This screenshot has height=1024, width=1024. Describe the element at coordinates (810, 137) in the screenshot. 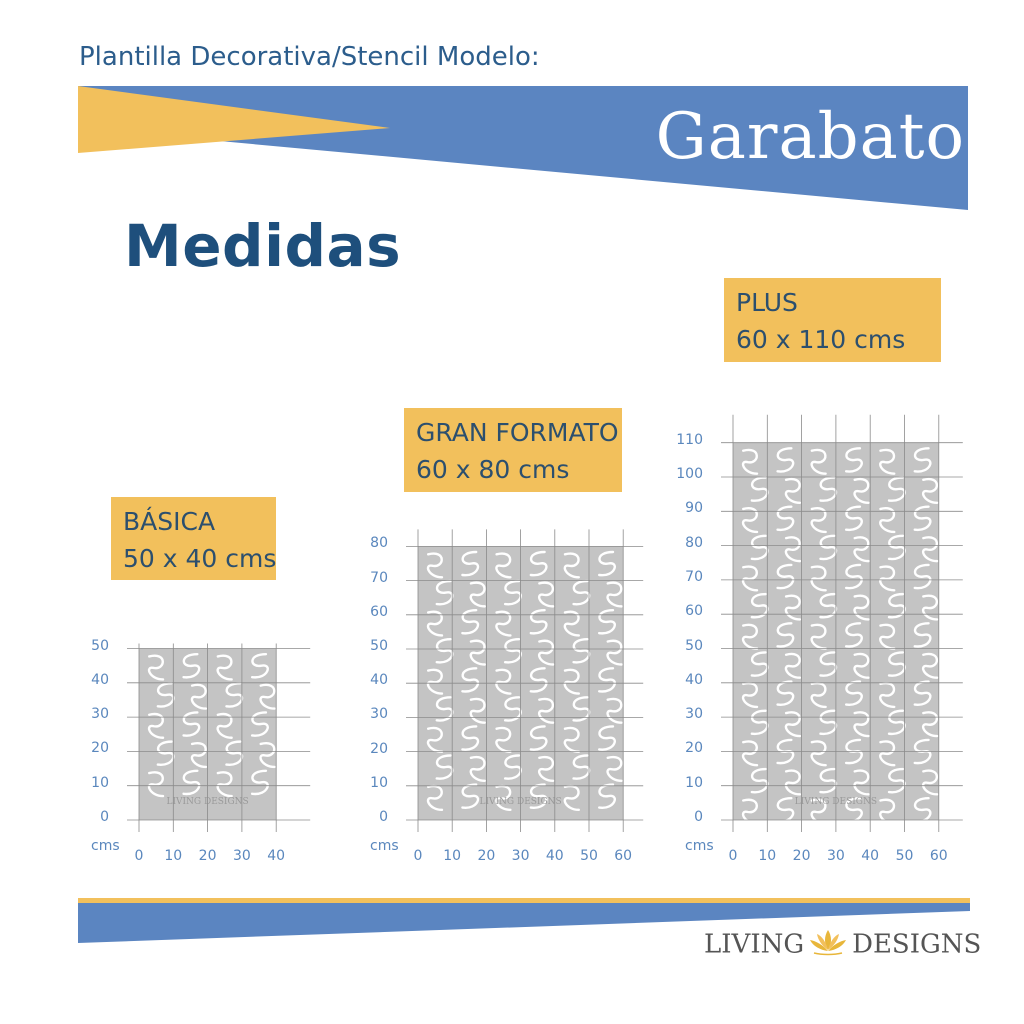

I see `model-name: Garabato` at that location.